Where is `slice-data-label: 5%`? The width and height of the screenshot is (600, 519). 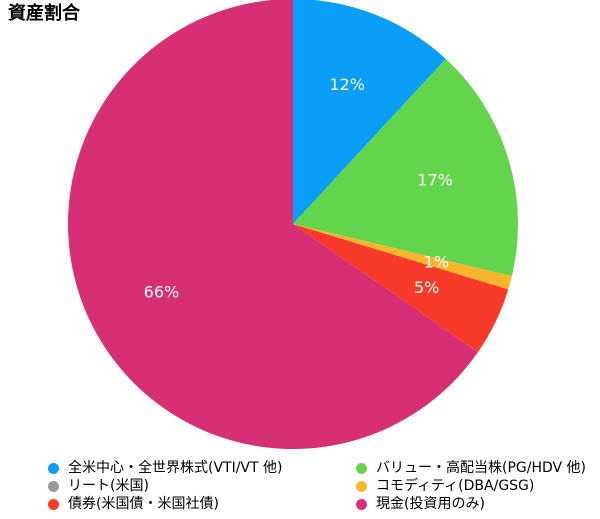 slice-data-label: 5% is located at coordinates (426, 287).